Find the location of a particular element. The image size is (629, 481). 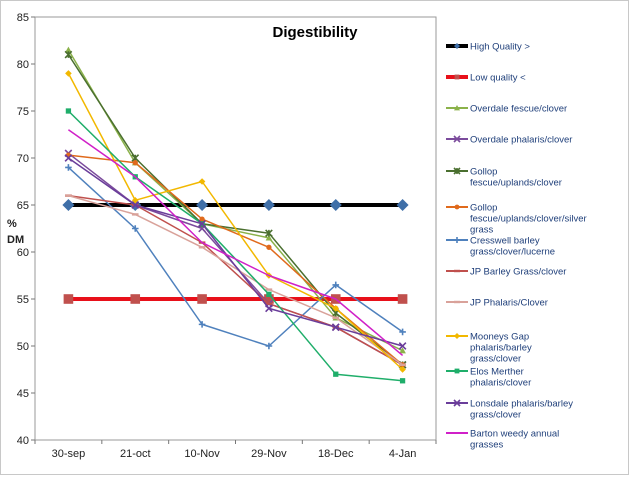

legend-item-12: Barton weedy annual grasses is located at coordinates (502, 440).